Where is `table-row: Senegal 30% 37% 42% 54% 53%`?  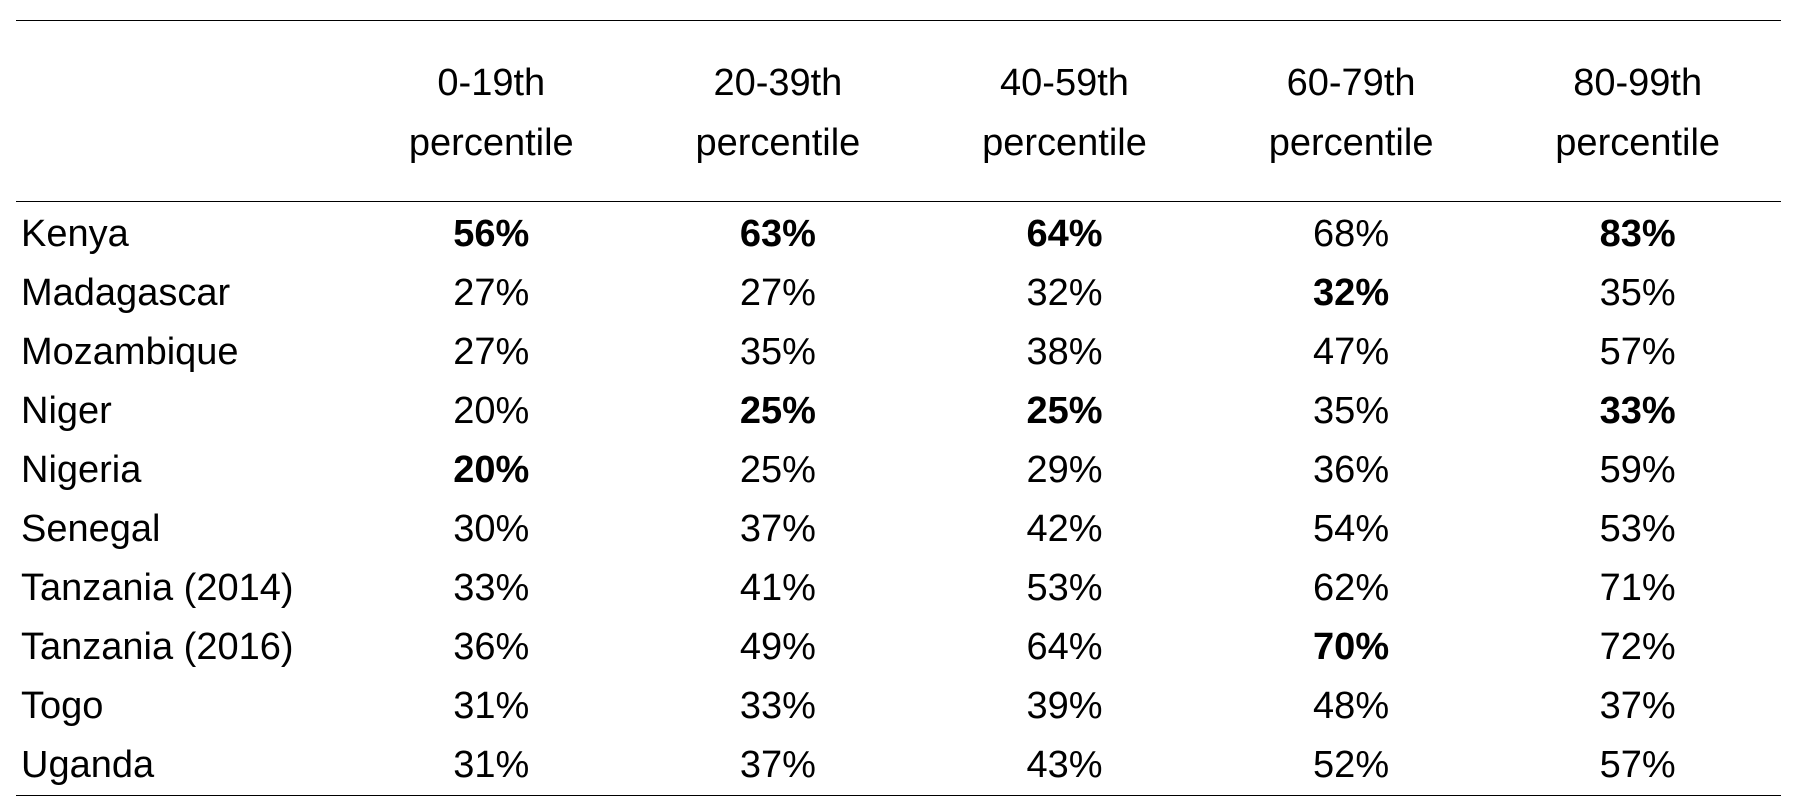
table-row: Senegal 30% 37% 42% 54% 53% is located at coordinates (898, 529).